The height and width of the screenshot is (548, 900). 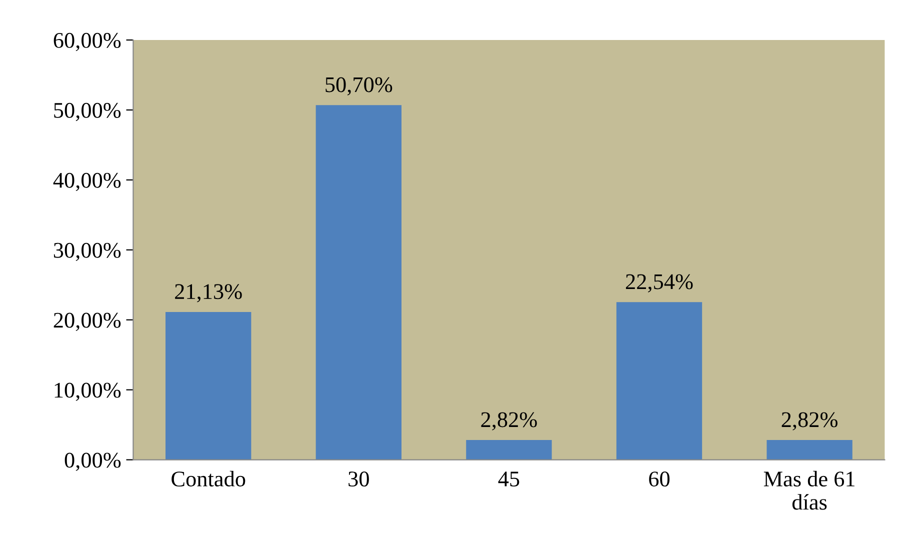 What do you see at coordinates (509, 479) in the screenshot?
I see `x-tick-label: 45` at bounding box center [509, 479].